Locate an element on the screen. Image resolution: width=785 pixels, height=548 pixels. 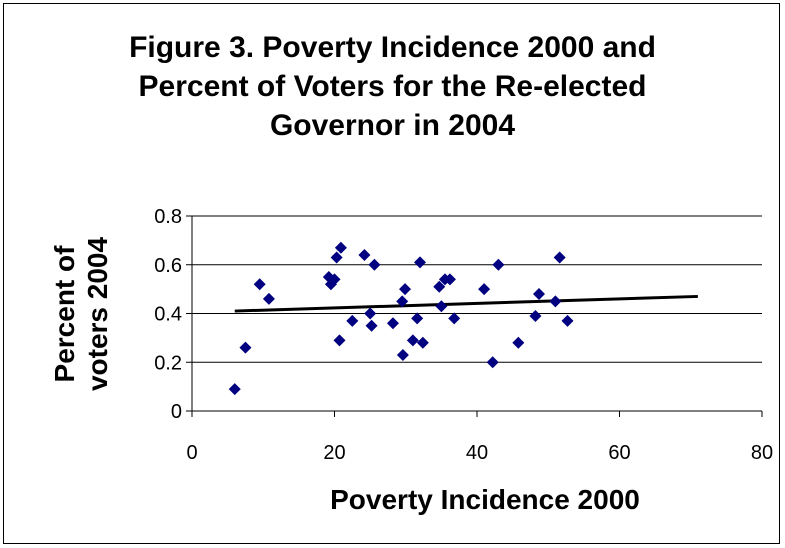
x-tick-labels: 0 20 40 60 80 is located at coordinates (479, 453).